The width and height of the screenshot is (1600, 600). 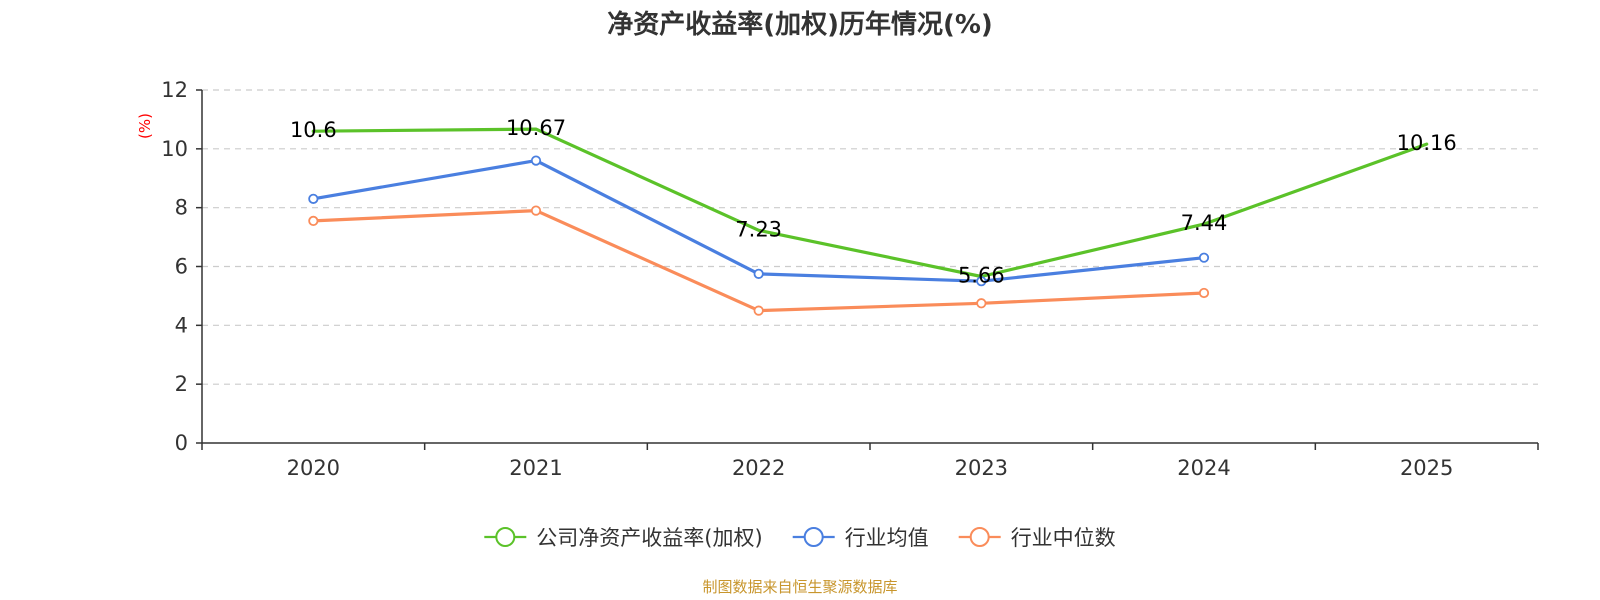 What do you see at coordinates (181, 267) in the screenshot?
I see `y-tick-label: 6` at bounding box center [181, 267].